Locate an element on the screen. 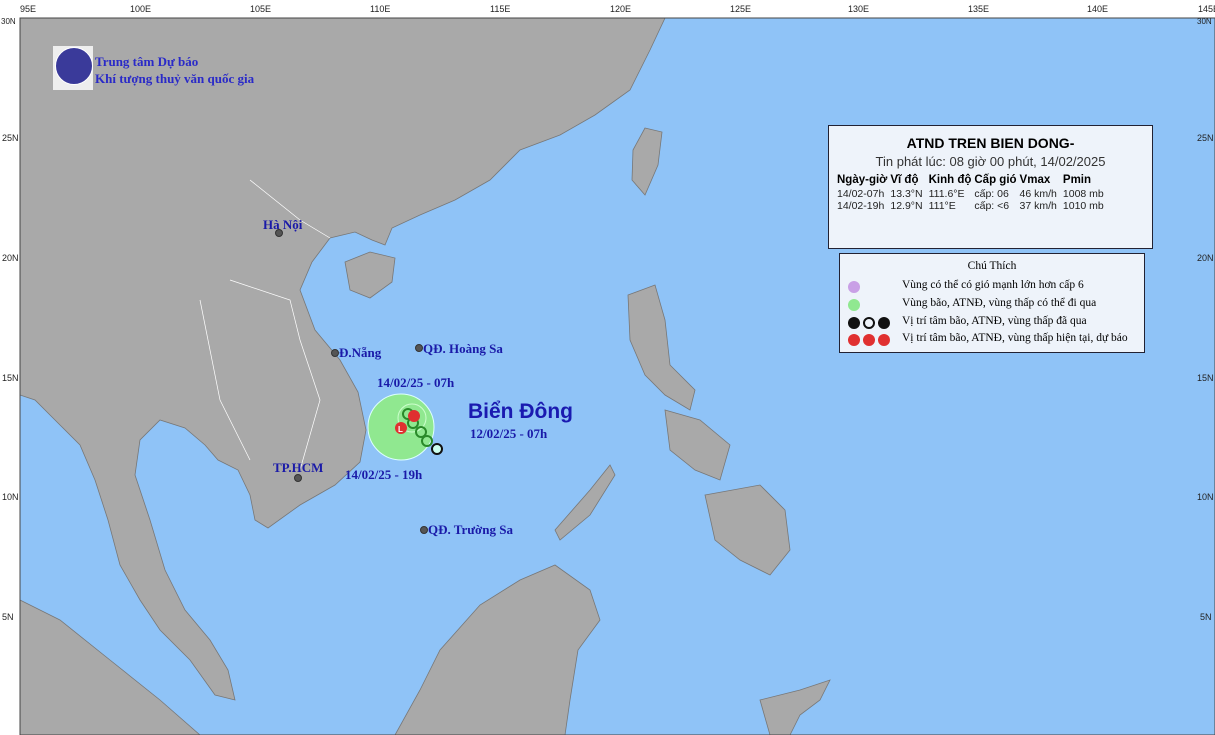 Image resolution: width=1215 pixels, height=735 pixels. nchmf-logo is located at coordinates (73, 68).